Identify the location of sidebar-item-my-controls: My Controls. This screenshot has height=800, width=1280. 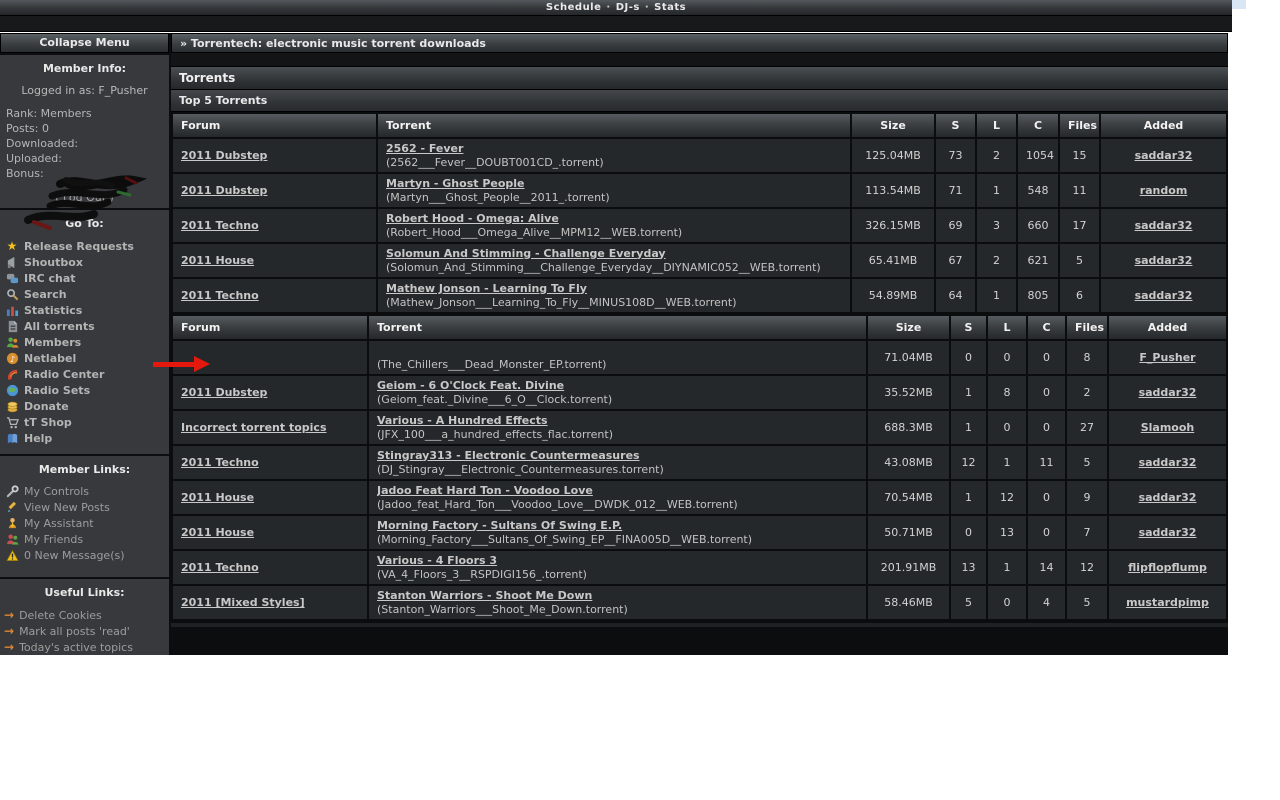
(86, 492).